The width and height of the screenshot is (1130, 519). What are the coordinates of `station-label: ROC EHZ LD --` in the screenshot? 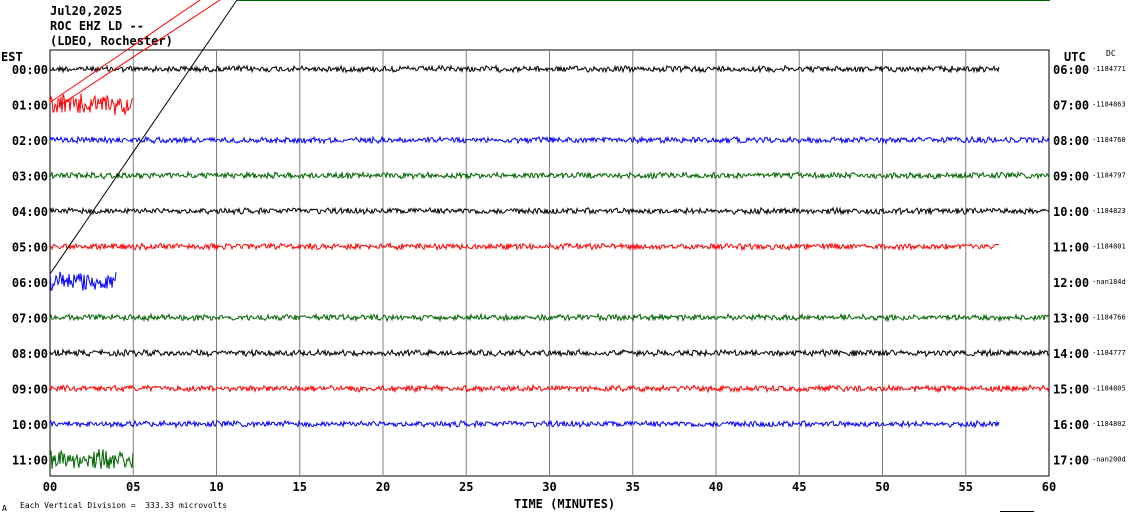 It's located at (97, 26).